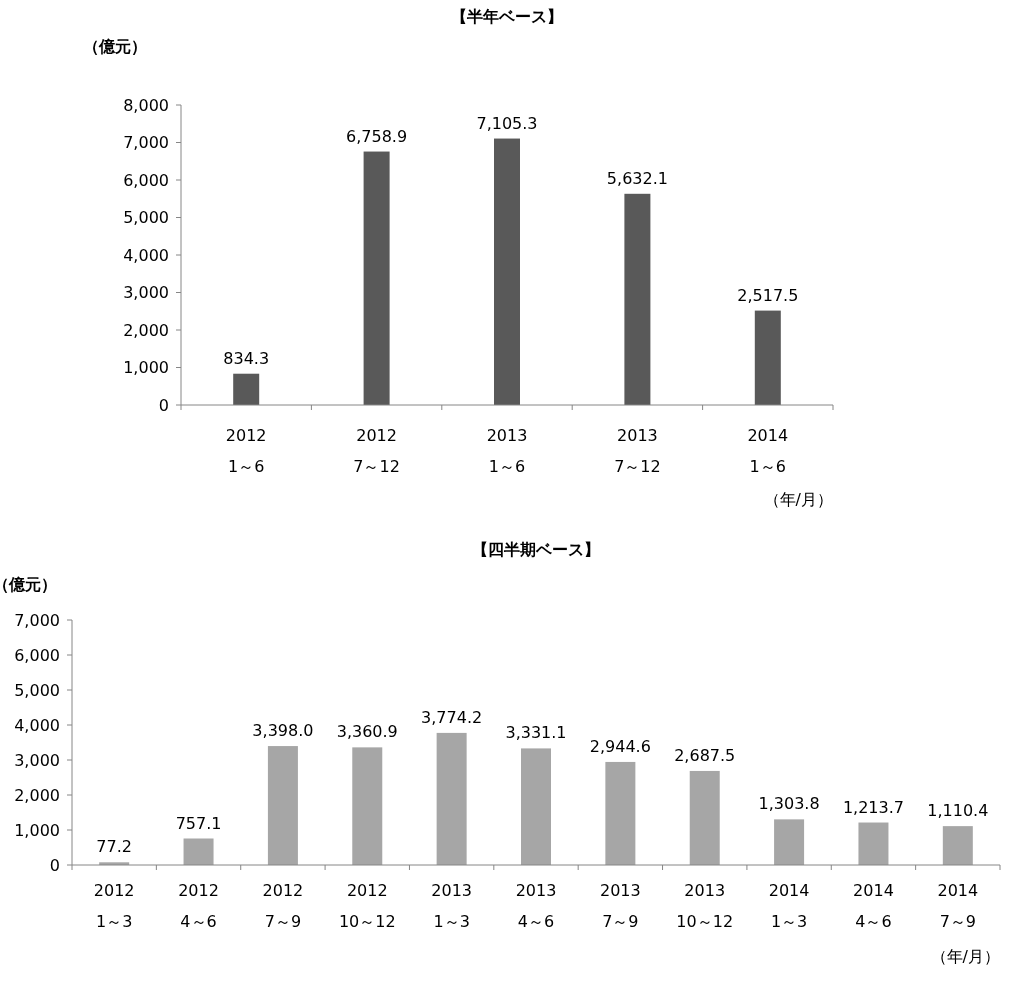 Image resolution: width=1009 pixels, height=1001 pixels. Describe the element at coordinates (705, 755) in the screenshot. I see `data-label: 2,687.5` at that location.